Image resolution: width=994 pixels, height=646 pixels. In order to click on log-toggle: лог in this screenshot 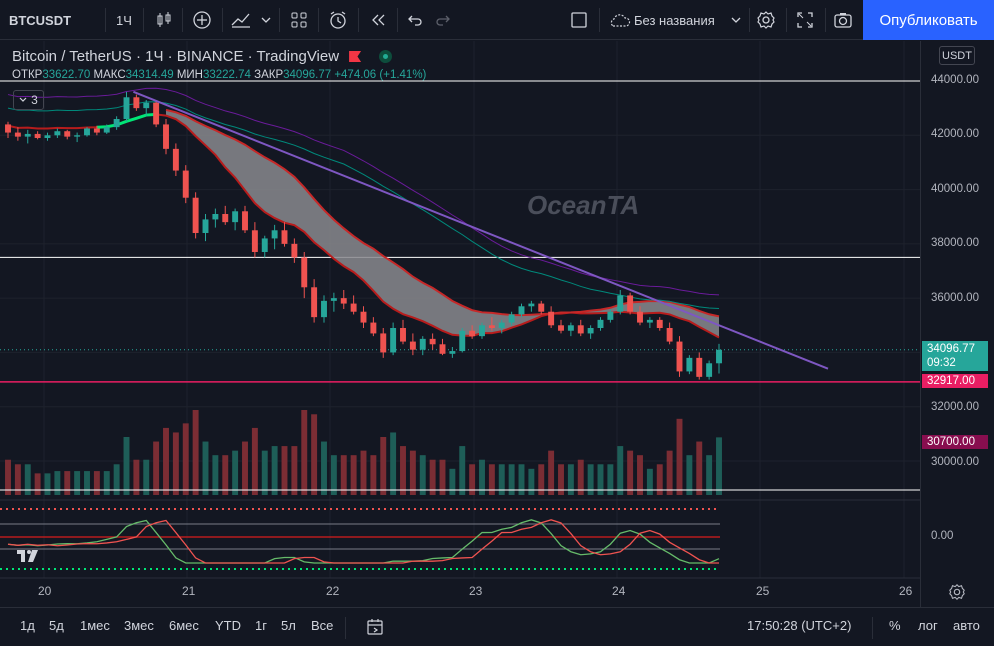, I will do `click(928, 625)`.